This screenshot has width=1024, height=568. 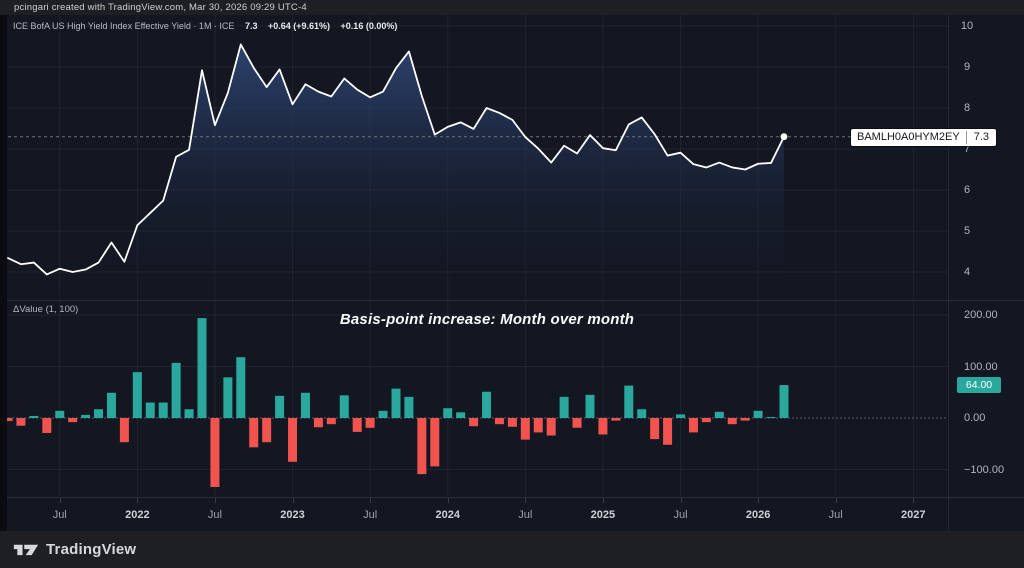 I want to click on secondary-change-value: +0.16 (0.00%), so click(x=369, y=26).